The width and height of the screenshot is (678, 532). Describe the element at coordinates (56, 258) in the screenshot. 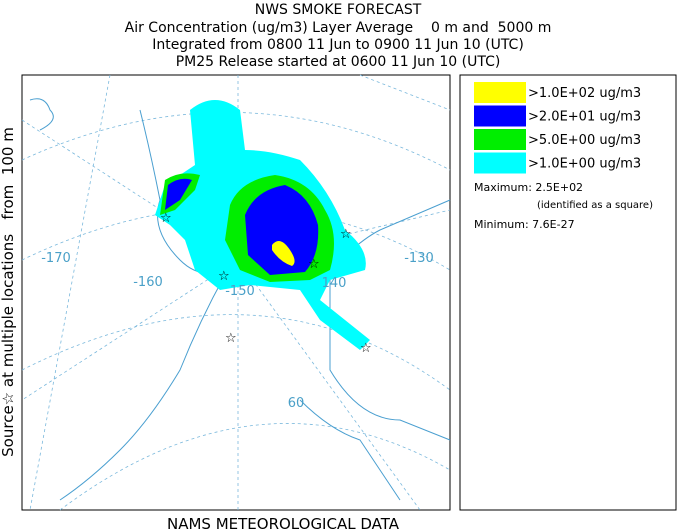

I see `graticule-label: -170` at that location.